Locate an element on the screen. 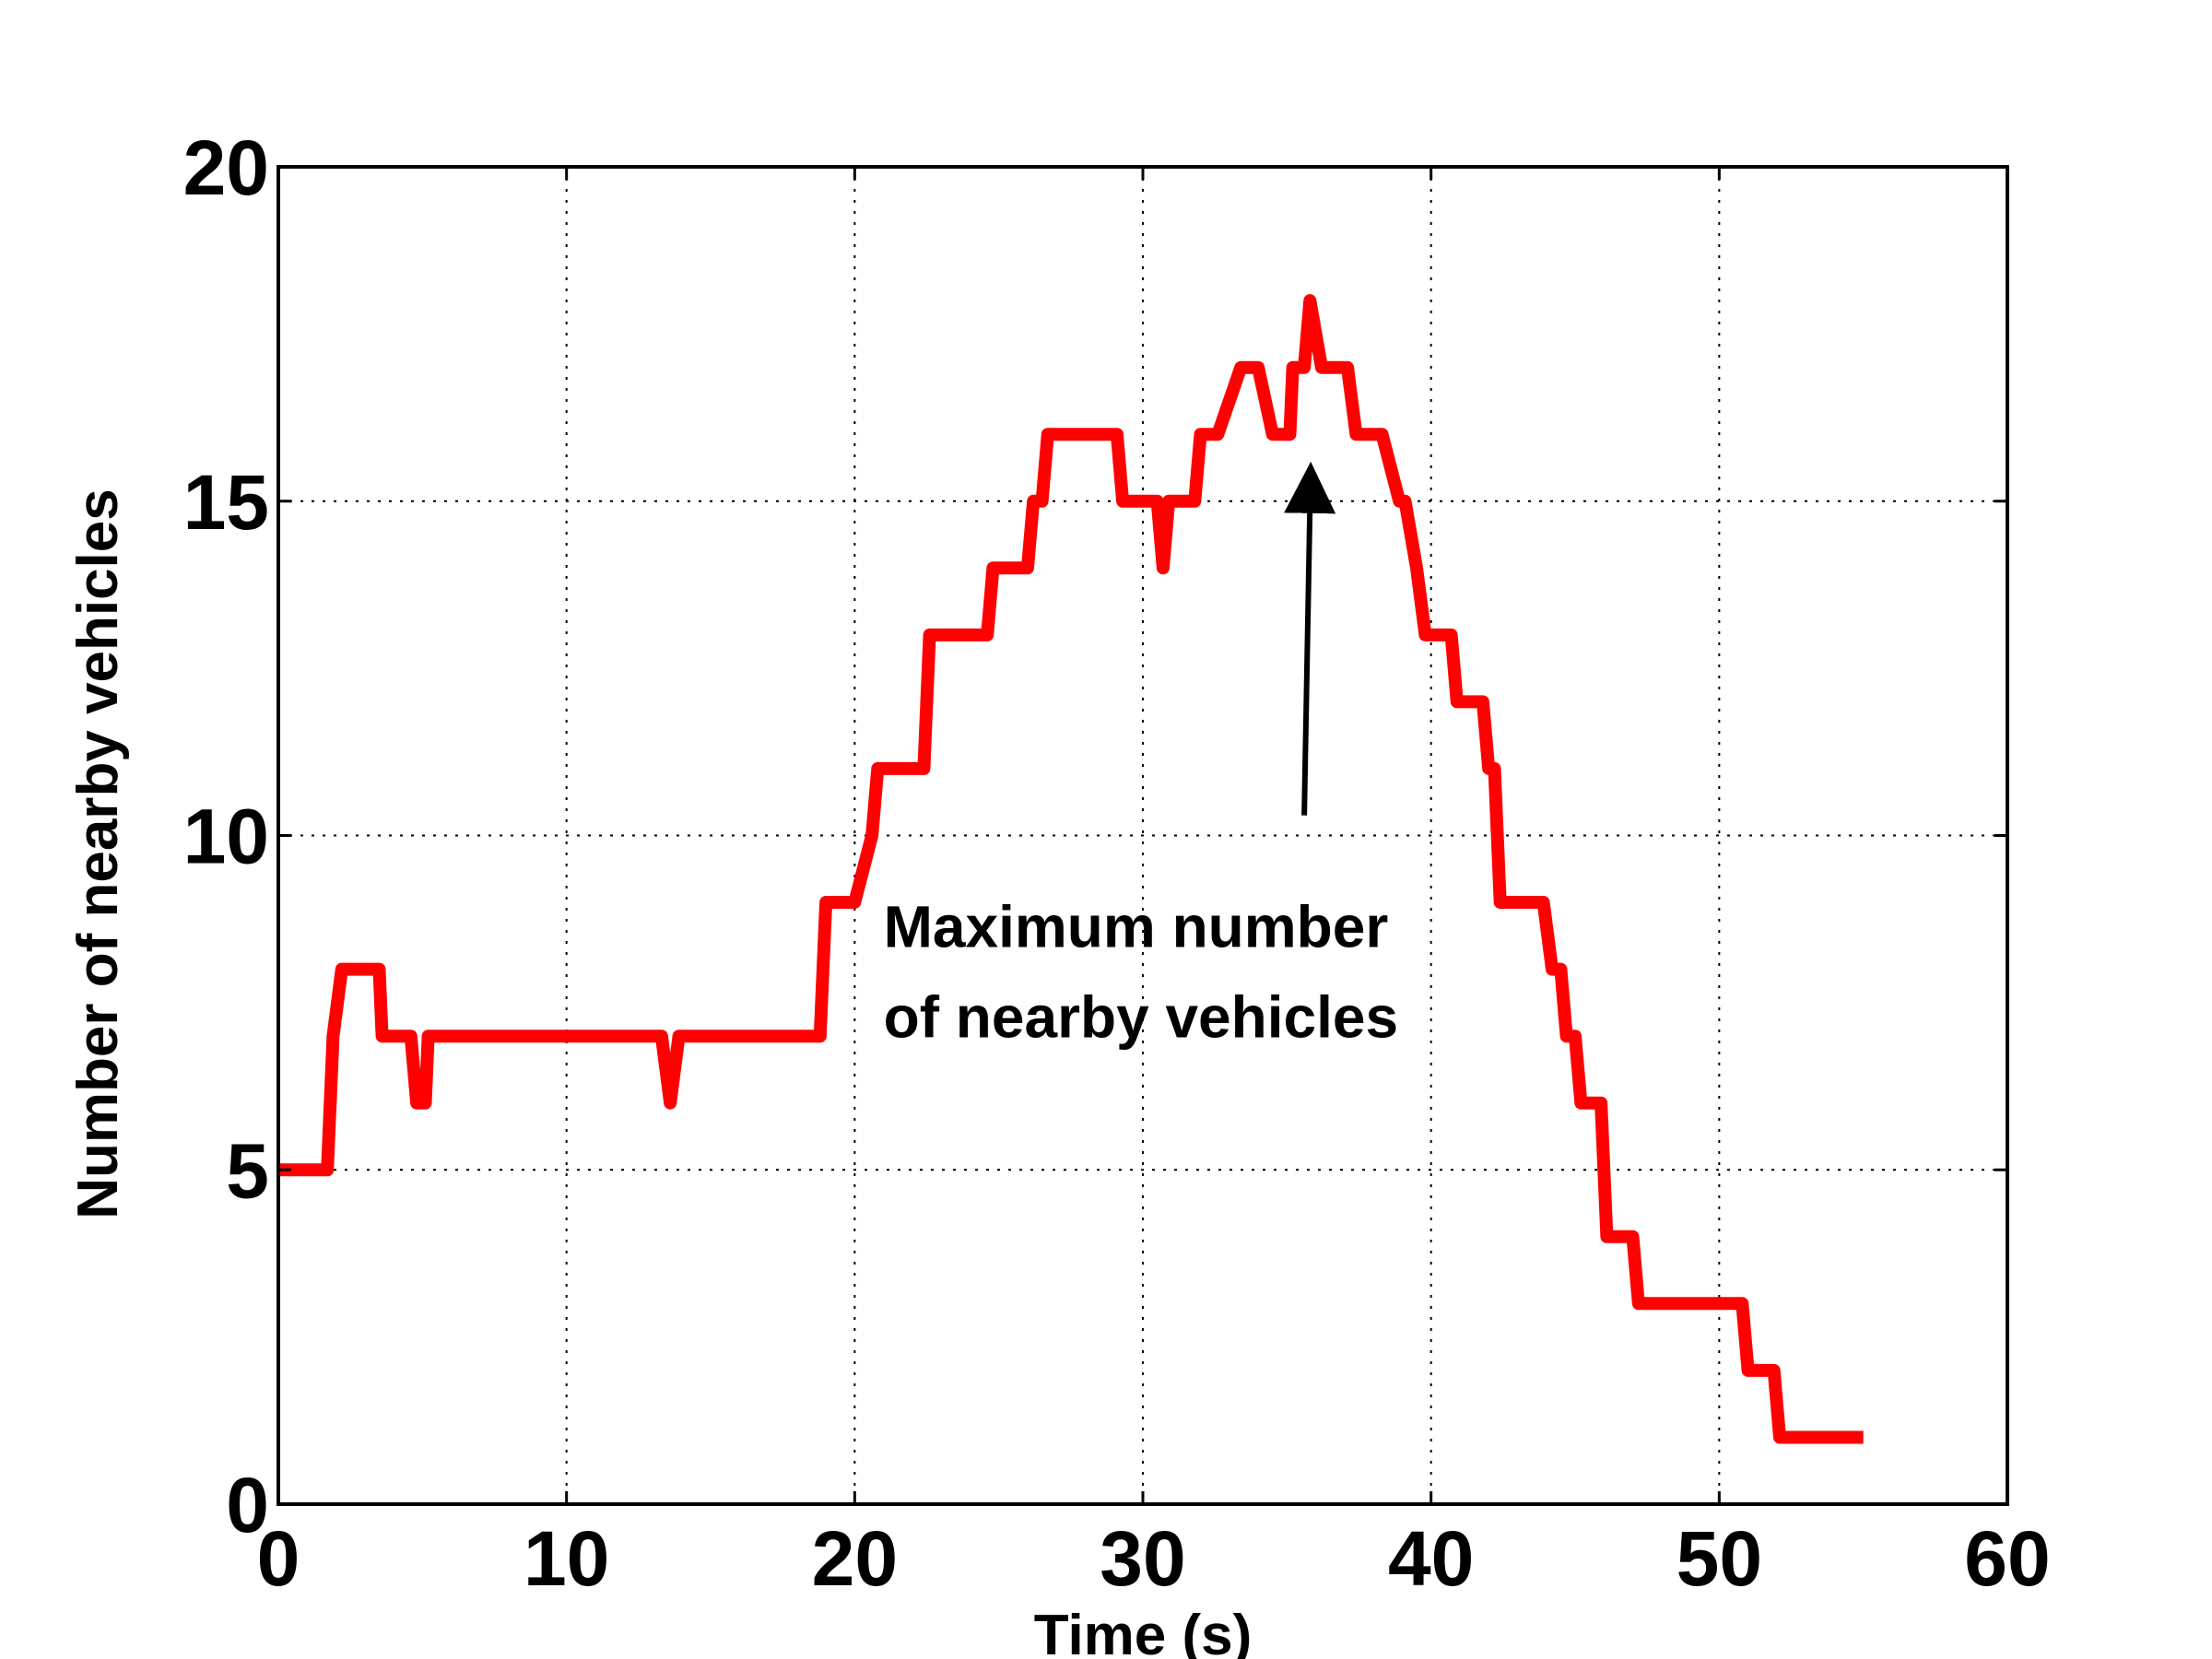 The width and height of the screenshot is (2212, 1659). y-axis-label: Number of nearby vehicles is located at coordinates (98, 853).